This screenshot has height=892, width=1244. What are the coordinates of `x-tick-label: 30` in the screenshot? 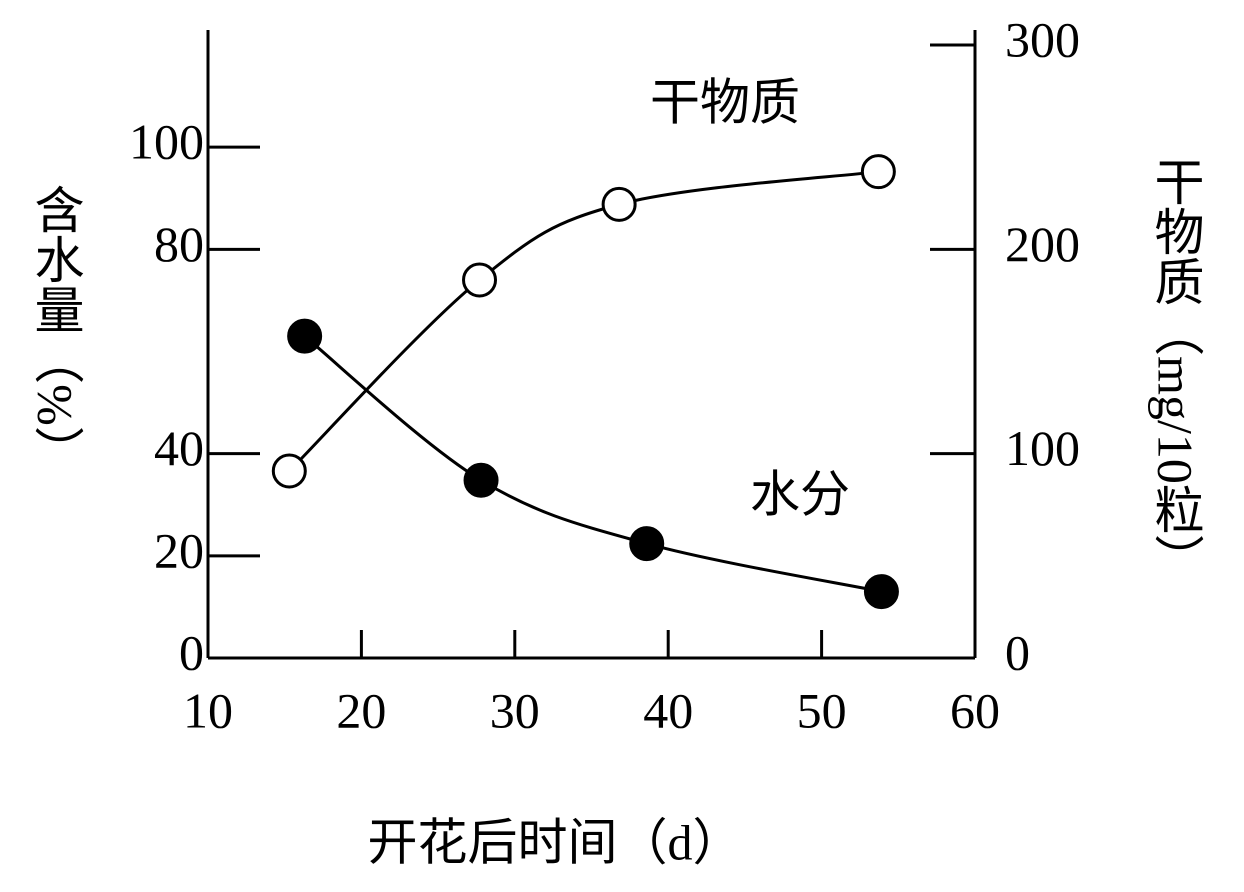 It's located at (515, 710).